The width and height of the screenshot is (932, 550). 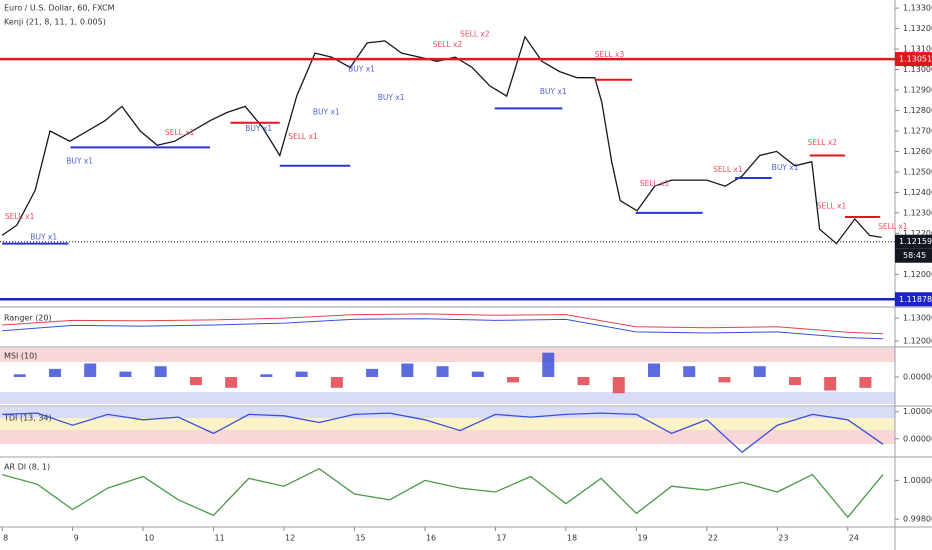 What do you see at coordinates (76, 538) in the screenshot?
I see `x-tick-label: 9` at bounding box center [76, 538].